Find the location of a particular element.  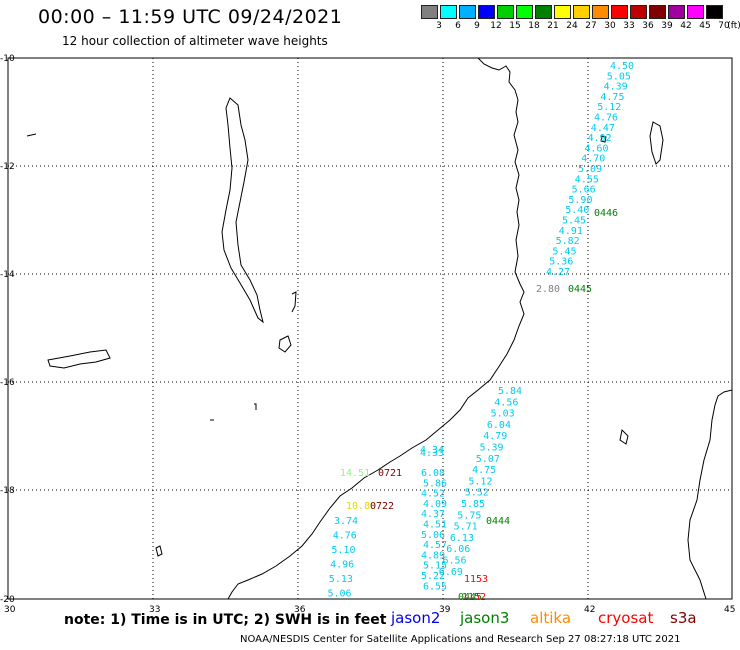

scale-label: 45 is located at coordinates (705, 26).